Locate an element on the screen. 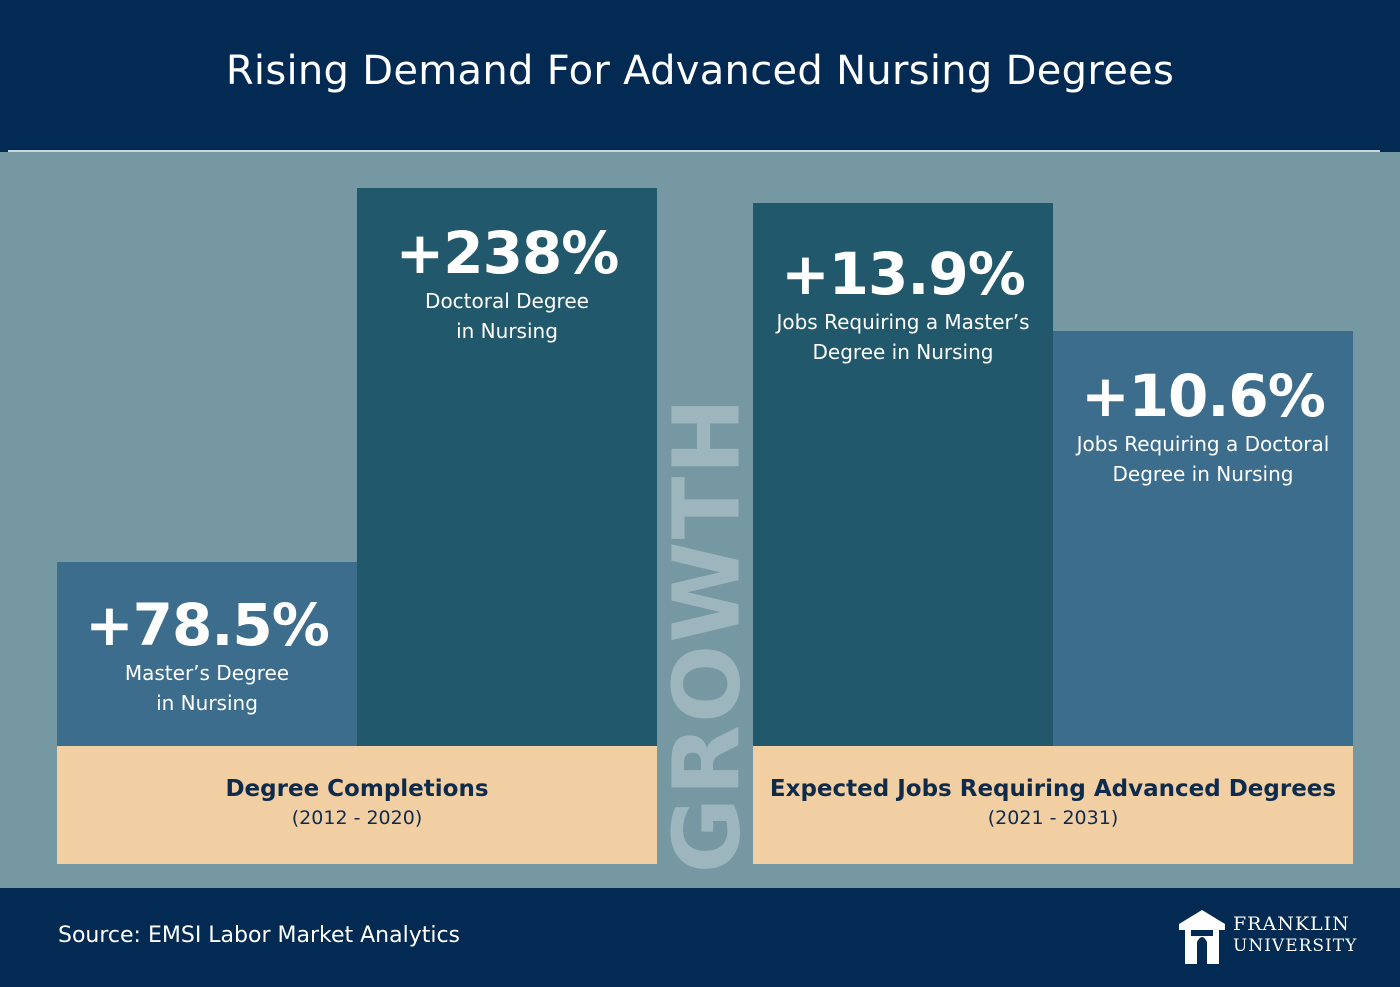  bar-category-label: Jobs Requiring a Master’s is located at coordinates (903, 322).